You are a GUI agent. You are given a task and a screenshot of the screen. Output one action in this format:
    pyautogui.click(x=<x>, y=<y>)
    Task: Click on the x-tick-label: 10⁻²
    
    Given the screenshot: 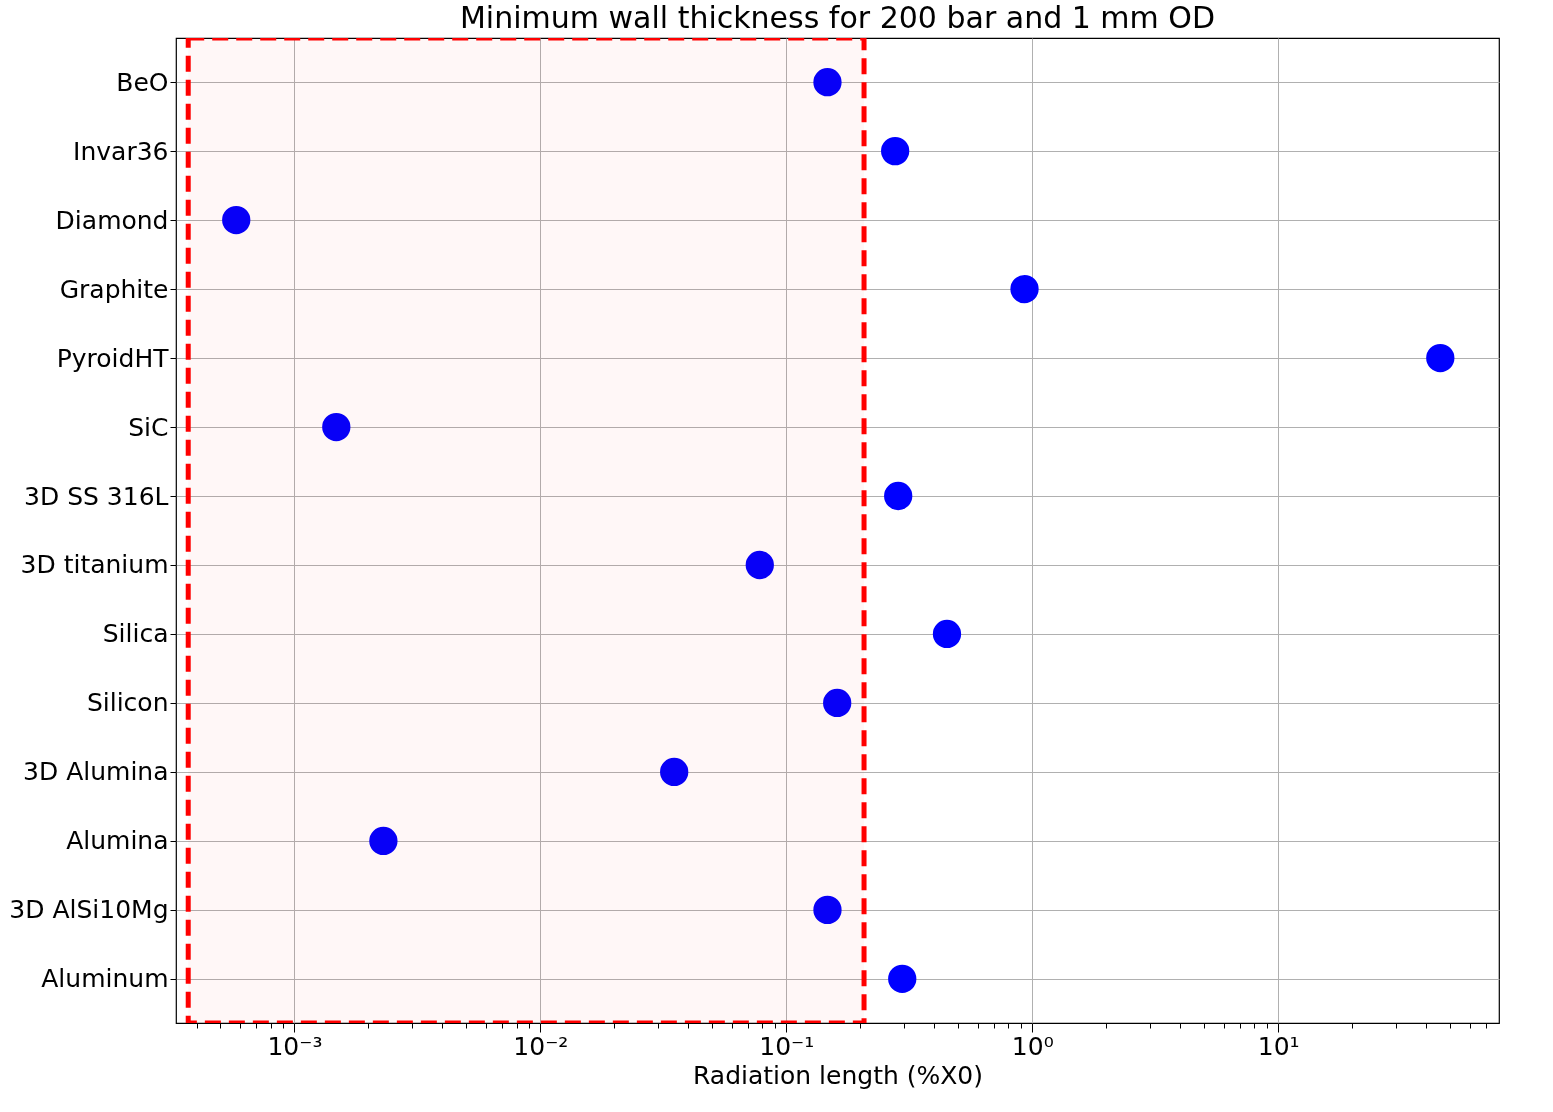 What is the action you would take?
    pyautogui.click(x=541, y=1046)
    